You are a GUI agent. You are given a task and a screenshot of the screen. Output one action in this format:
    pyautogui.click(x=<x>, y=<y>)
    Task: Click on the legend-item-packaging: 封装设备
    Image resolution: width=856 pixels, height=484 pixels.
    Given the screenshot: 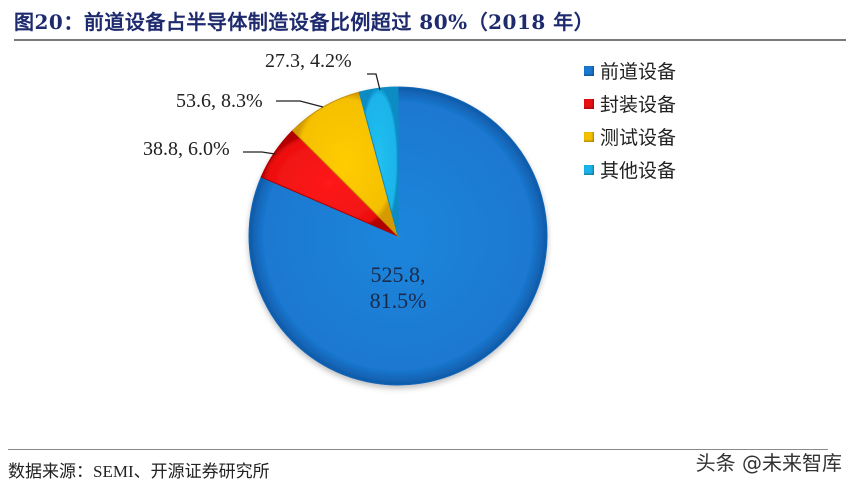 What is the action you would take?
    pyautogui.click(x=630, y=103)
    